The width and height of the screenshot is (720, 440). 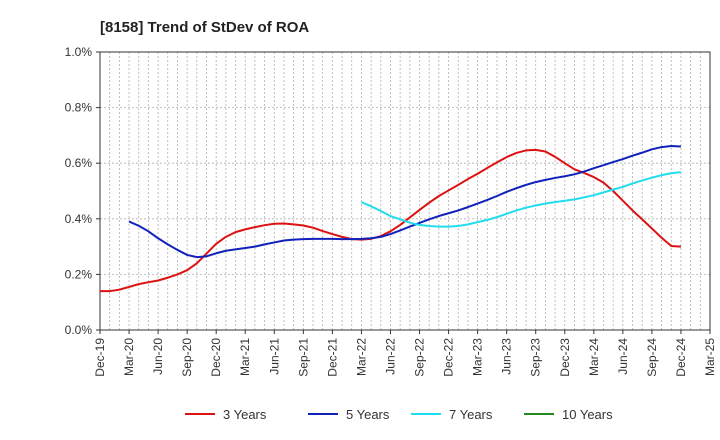 I want to click on y-tick-label: 0.4%, so click(x=79, y=219).